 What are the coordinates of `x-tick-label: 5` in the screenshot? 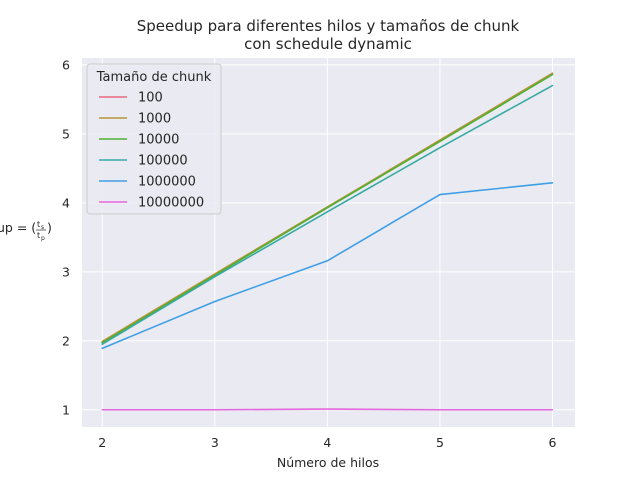 It's located at (440, 442).